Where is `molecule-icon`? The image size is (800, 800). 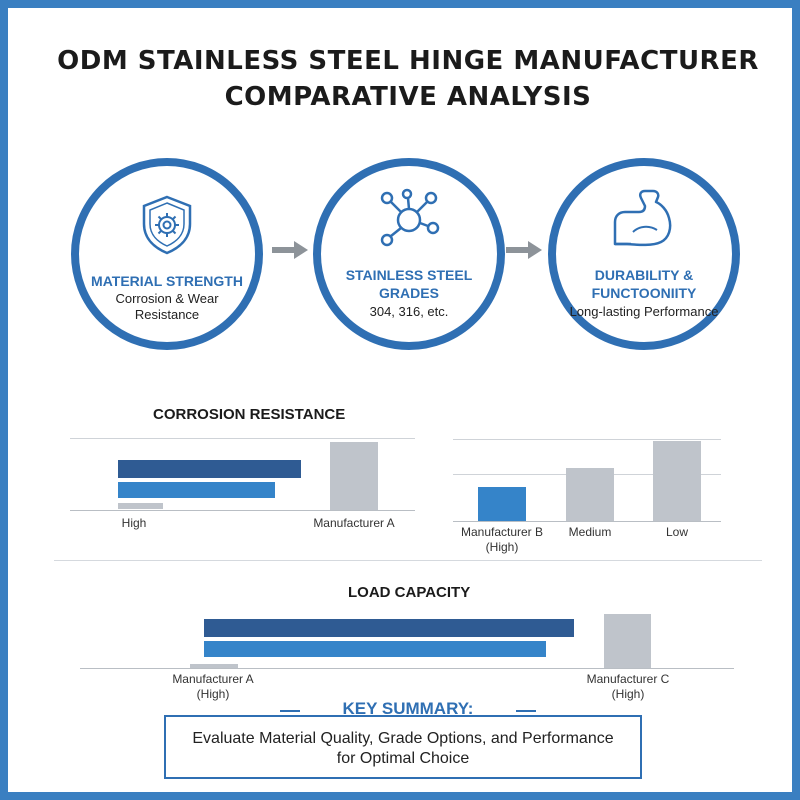
molecule-icon is located at coordinates (410, 217).